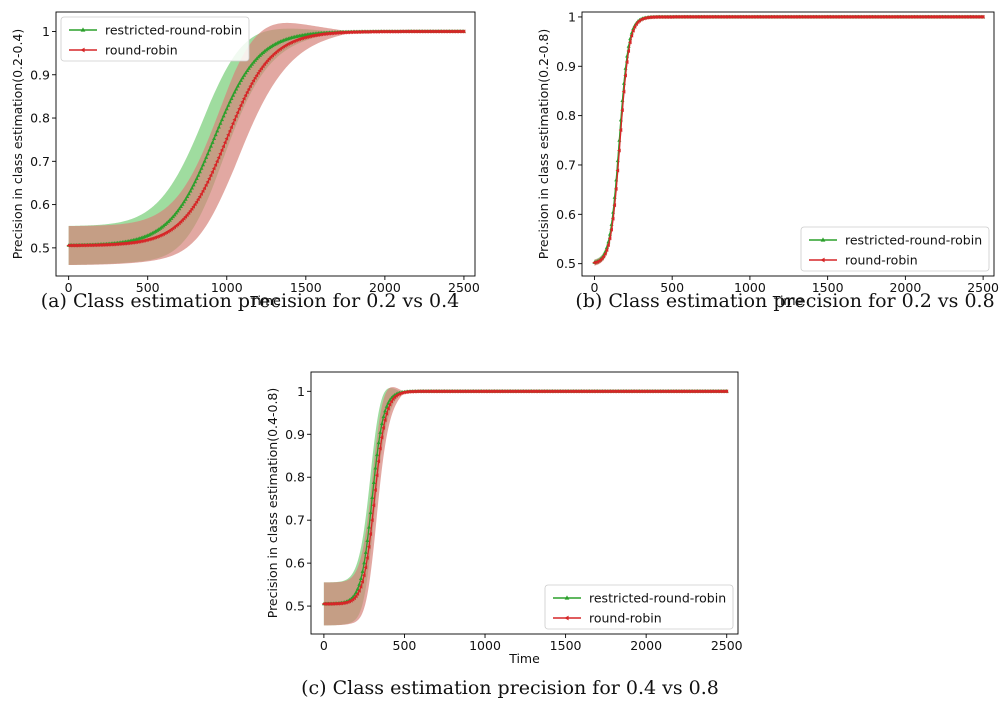 The image size is (1008, 702). I want to click on legend-box, so click(895, 249).